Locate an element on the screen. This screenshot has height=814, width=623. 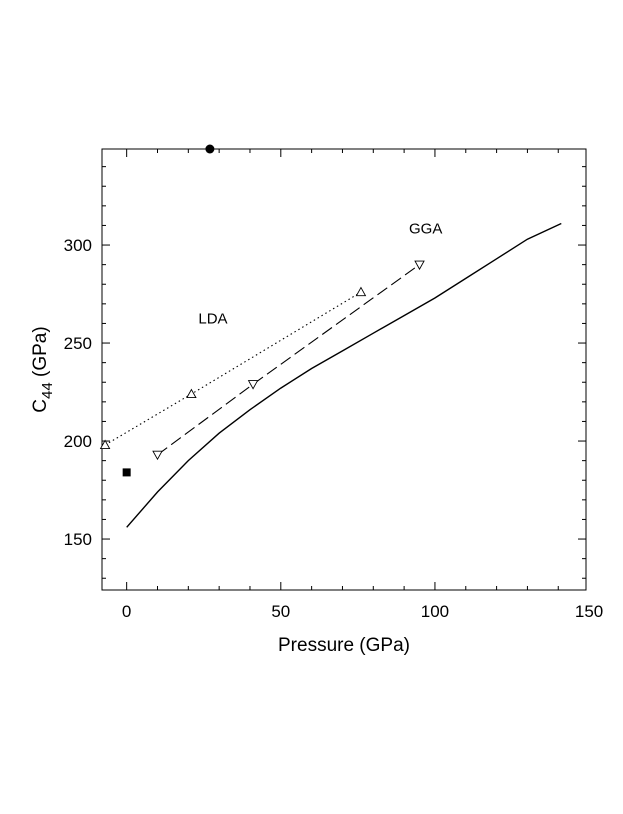
annotation-gga: GGA is located at coordinates (425, 228).